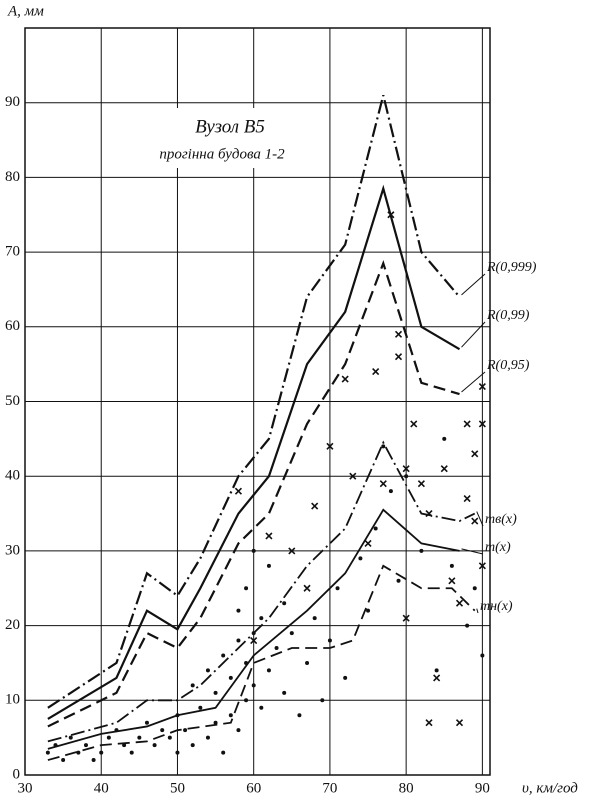 The image size is (591, 799). I want to click on series-label: m(x), so click(498, 547).